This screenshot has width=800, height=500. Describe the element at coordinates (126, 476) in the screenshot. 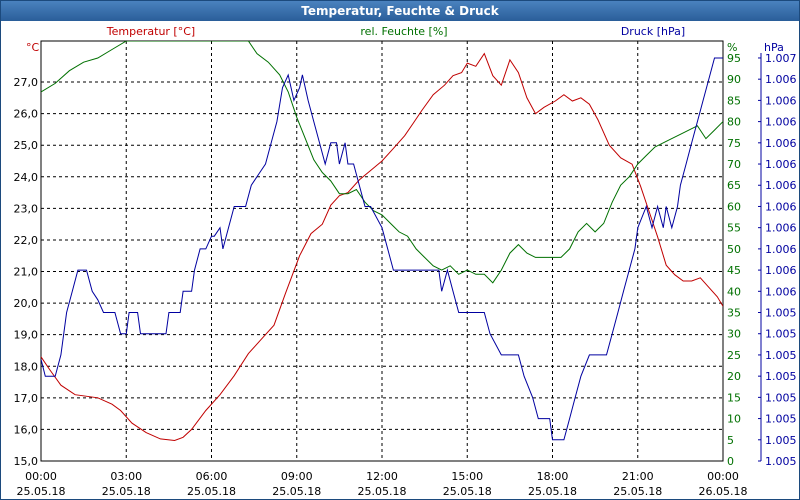

I see `x-tick-time: 03:00` at that location.